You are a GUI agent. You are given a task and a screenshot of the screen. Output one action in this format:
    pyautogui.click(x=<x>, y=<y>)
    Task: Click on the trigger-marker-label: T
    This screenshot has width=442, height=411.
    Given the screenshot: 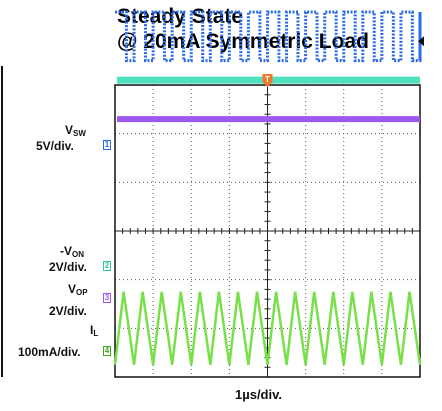 What is the action you would take?
    pyautogui.click(x=267, y=79)
    